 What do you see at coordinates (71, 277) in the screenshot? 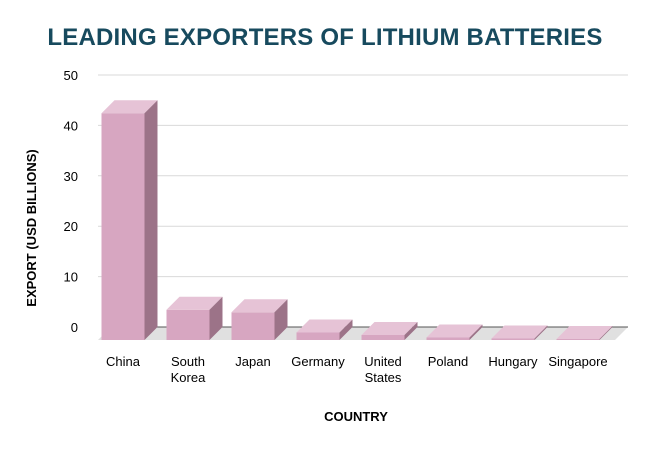
I see `y-tick-label: 10` at bounding box center [71, 277].